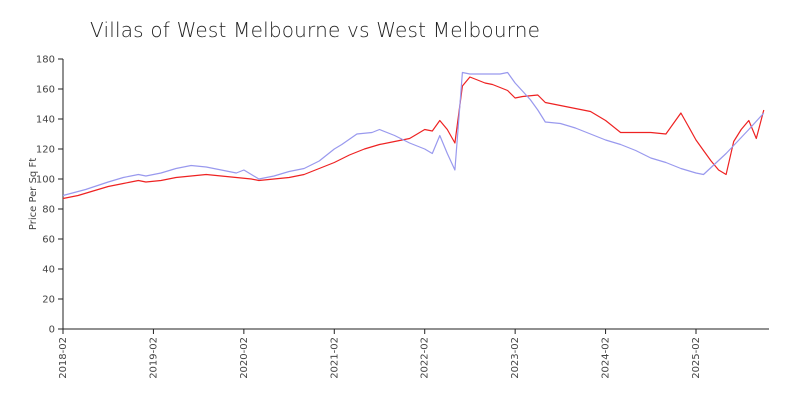 This screenshot has height=400, width=800. Describe the element at coordinates (244, 358) in the screenshot. I see `x-tick-label: 2020-02` at that location.